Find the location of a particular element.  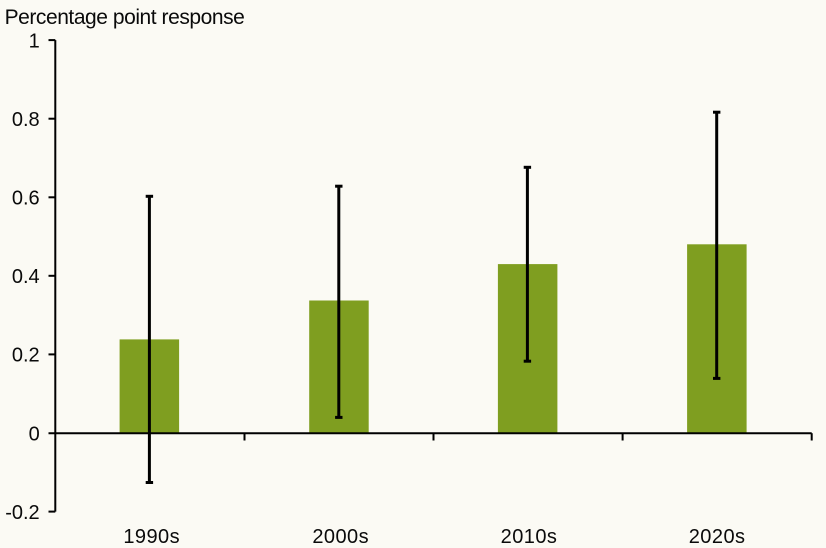

svg-text: -0.2 is located at coordinates (22, 513).